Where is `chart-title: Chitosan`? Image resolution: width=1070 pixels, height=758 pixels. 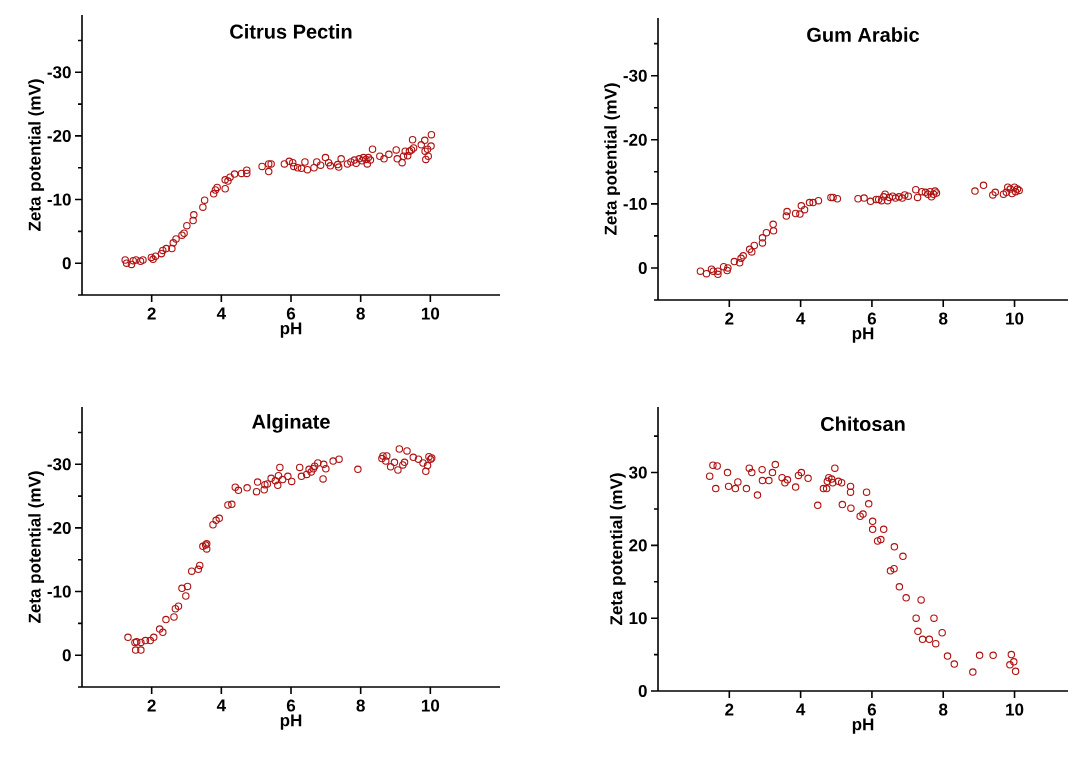
chart-title: Chitosan is located at coordinates (863, 424).